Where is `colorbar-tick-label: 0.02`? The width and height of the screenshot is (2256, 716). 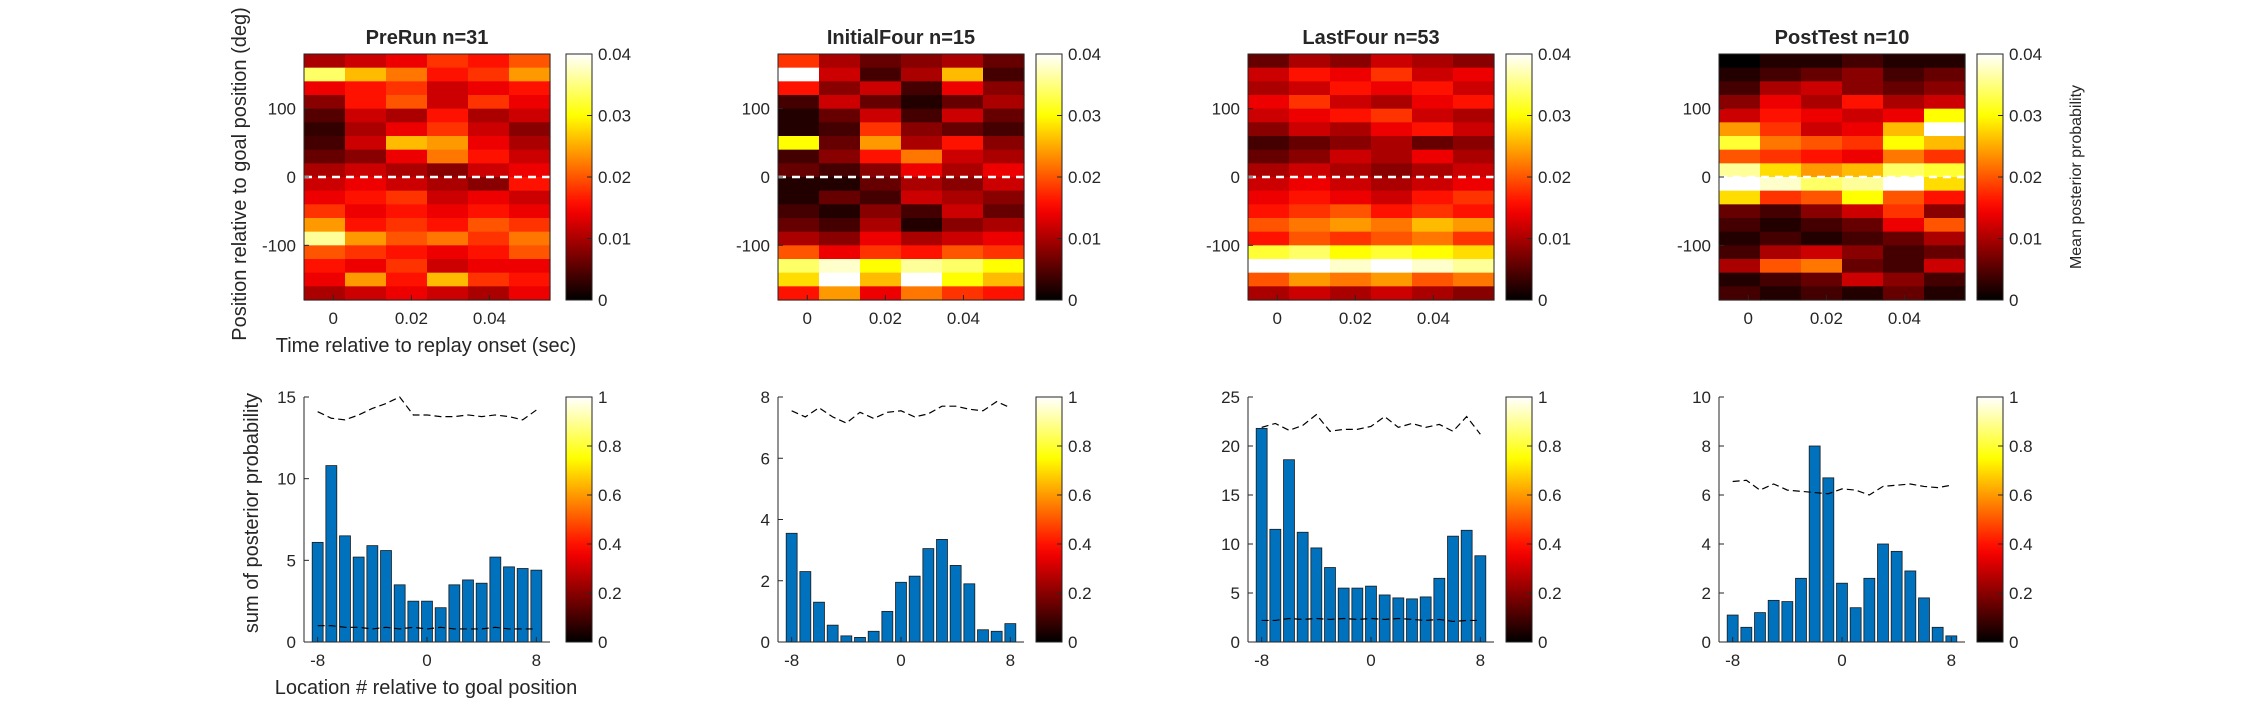 colorbar-tick-label: 0.02 is located at coordinates (614, 177).